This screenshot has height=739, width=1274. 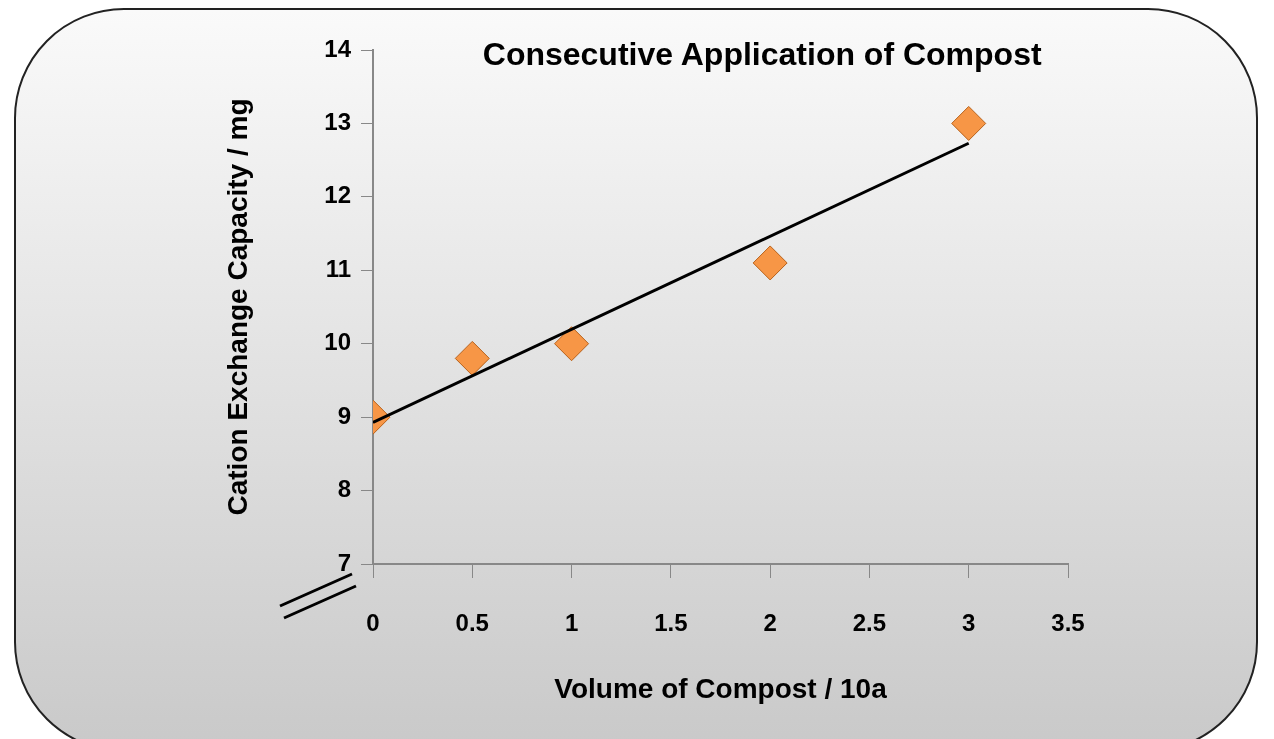 I want to click on y-tick-label: 10, so click(x=337, y=342).